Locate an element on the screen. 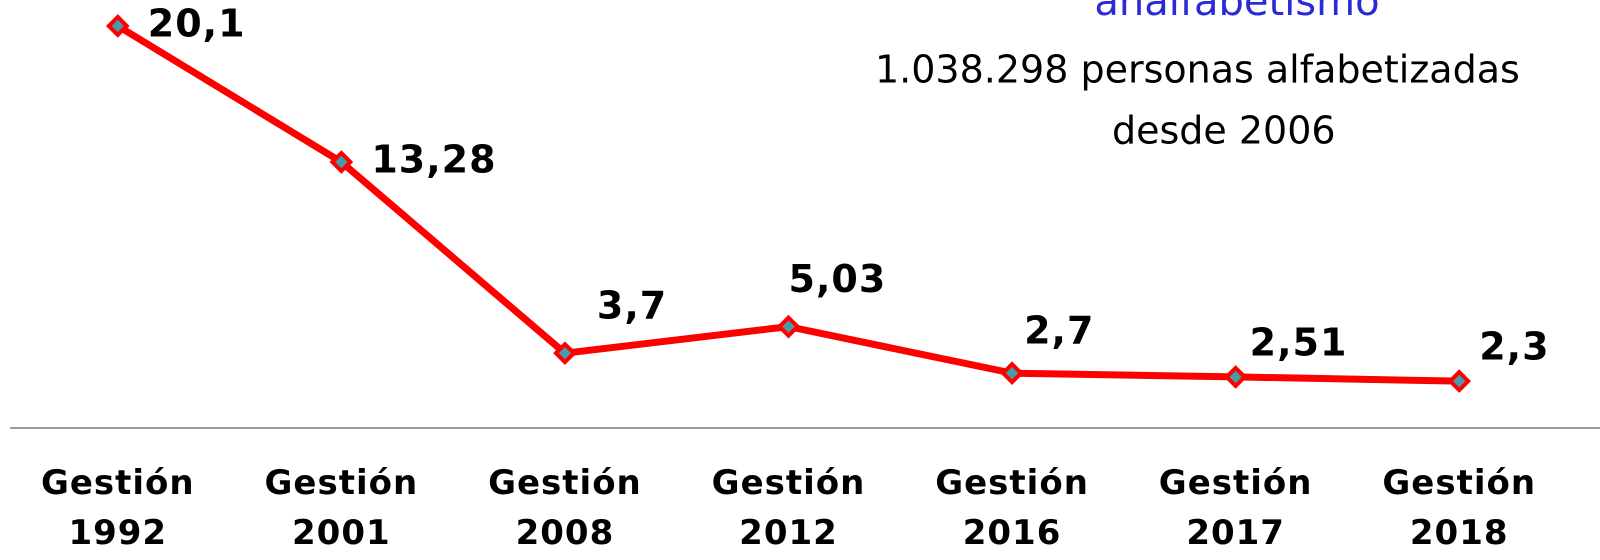  value-label: 13,28 is located at coordinates (433, 160).